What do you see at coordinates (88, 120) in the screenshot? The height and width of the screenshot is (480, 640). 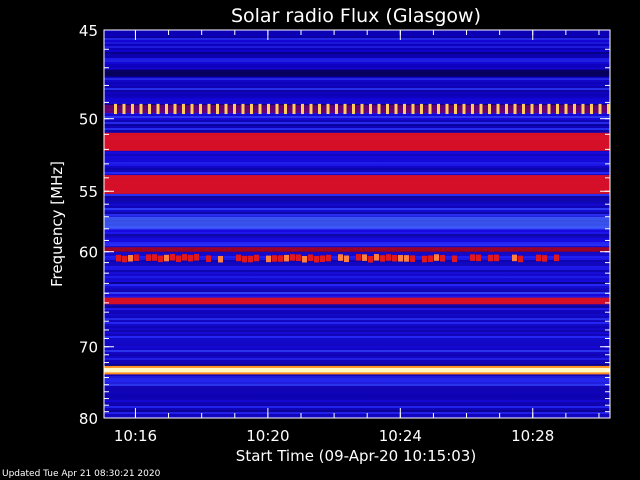 I see `y-tick-label: 50` at bounding box center [88, 120].